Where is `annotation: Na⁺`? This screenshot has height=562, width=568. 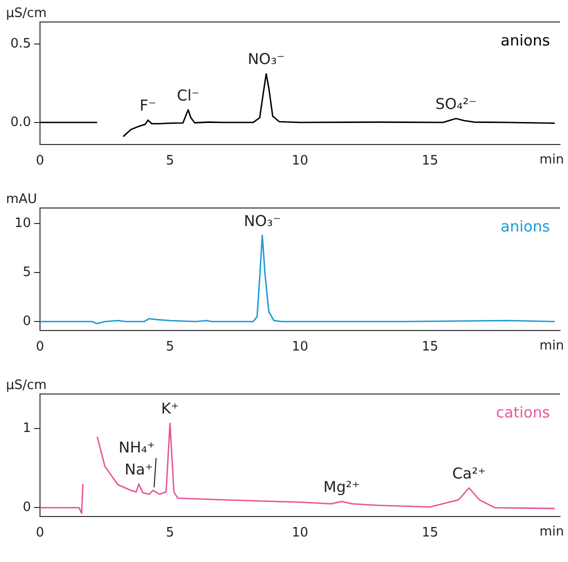
annotation: Na⁺ is located at coordinates (138, 469).